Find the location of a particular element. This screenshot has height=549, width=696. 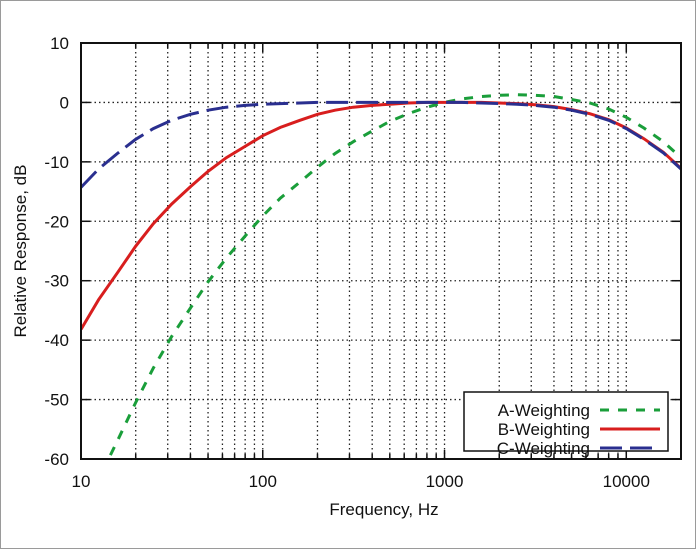

legend-box is located at coordinates (566, 421).